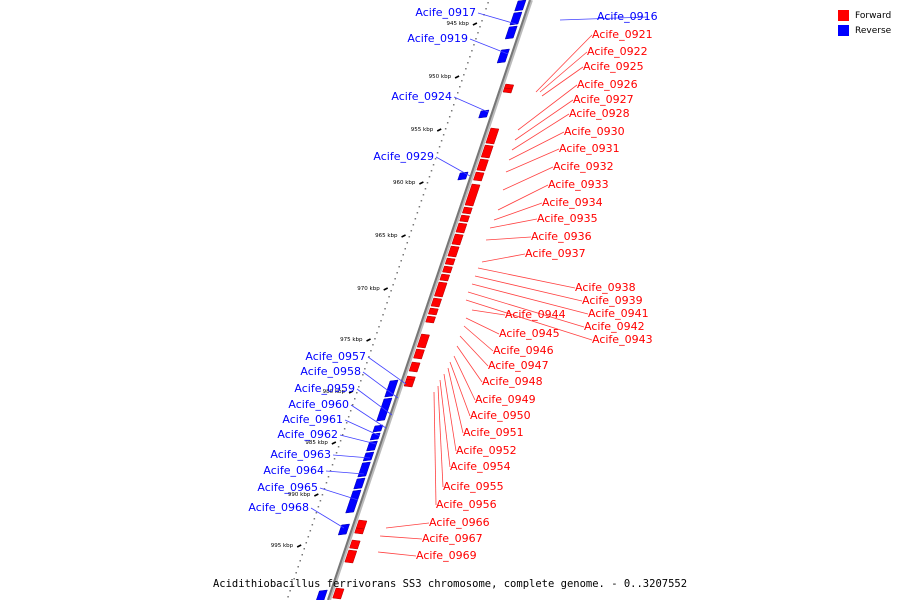  What do you see at coordinates (607, 84) in the screenshot?
I see `forward-gene-label: Acife_0926` at bounding box center [607, 84].